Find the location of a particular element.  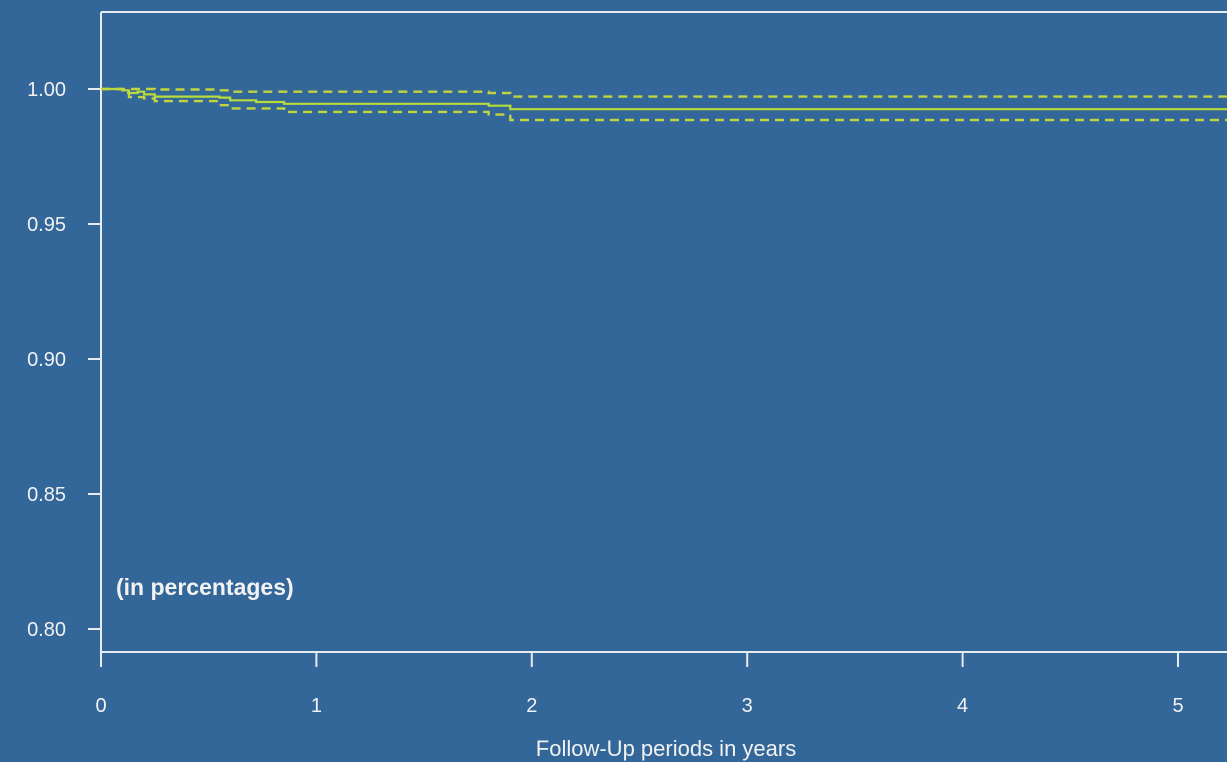

x-tick-label: 1 is located at coordinates (316, 706).